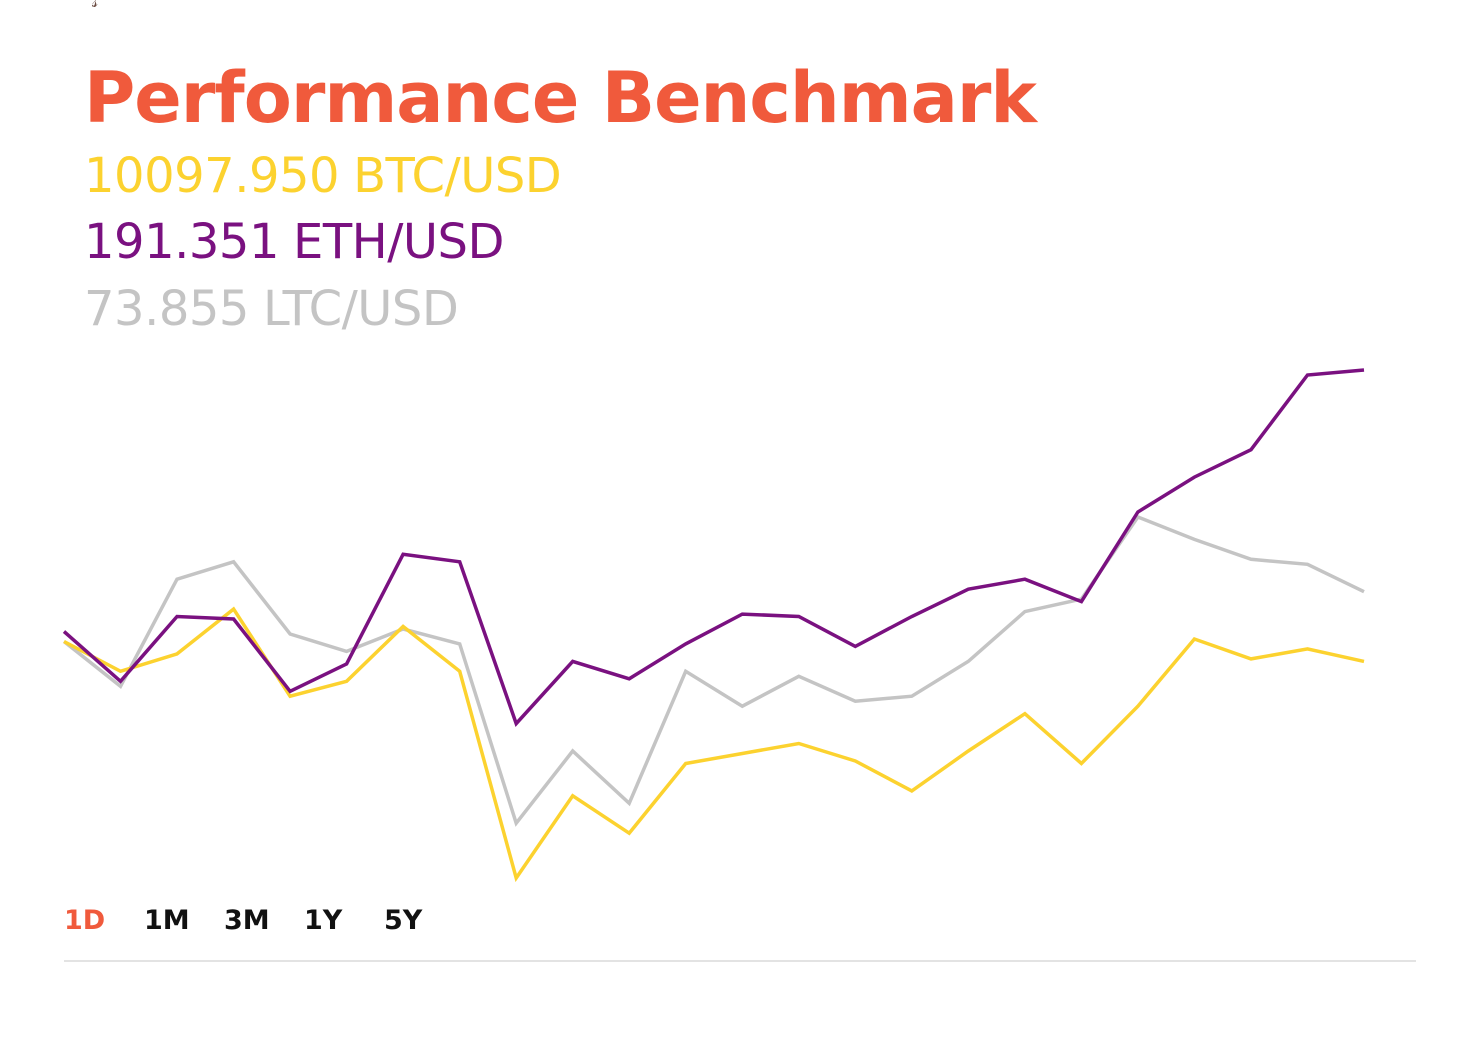  I want to click on page-title: Performance Benchmark, so click(560, 98).